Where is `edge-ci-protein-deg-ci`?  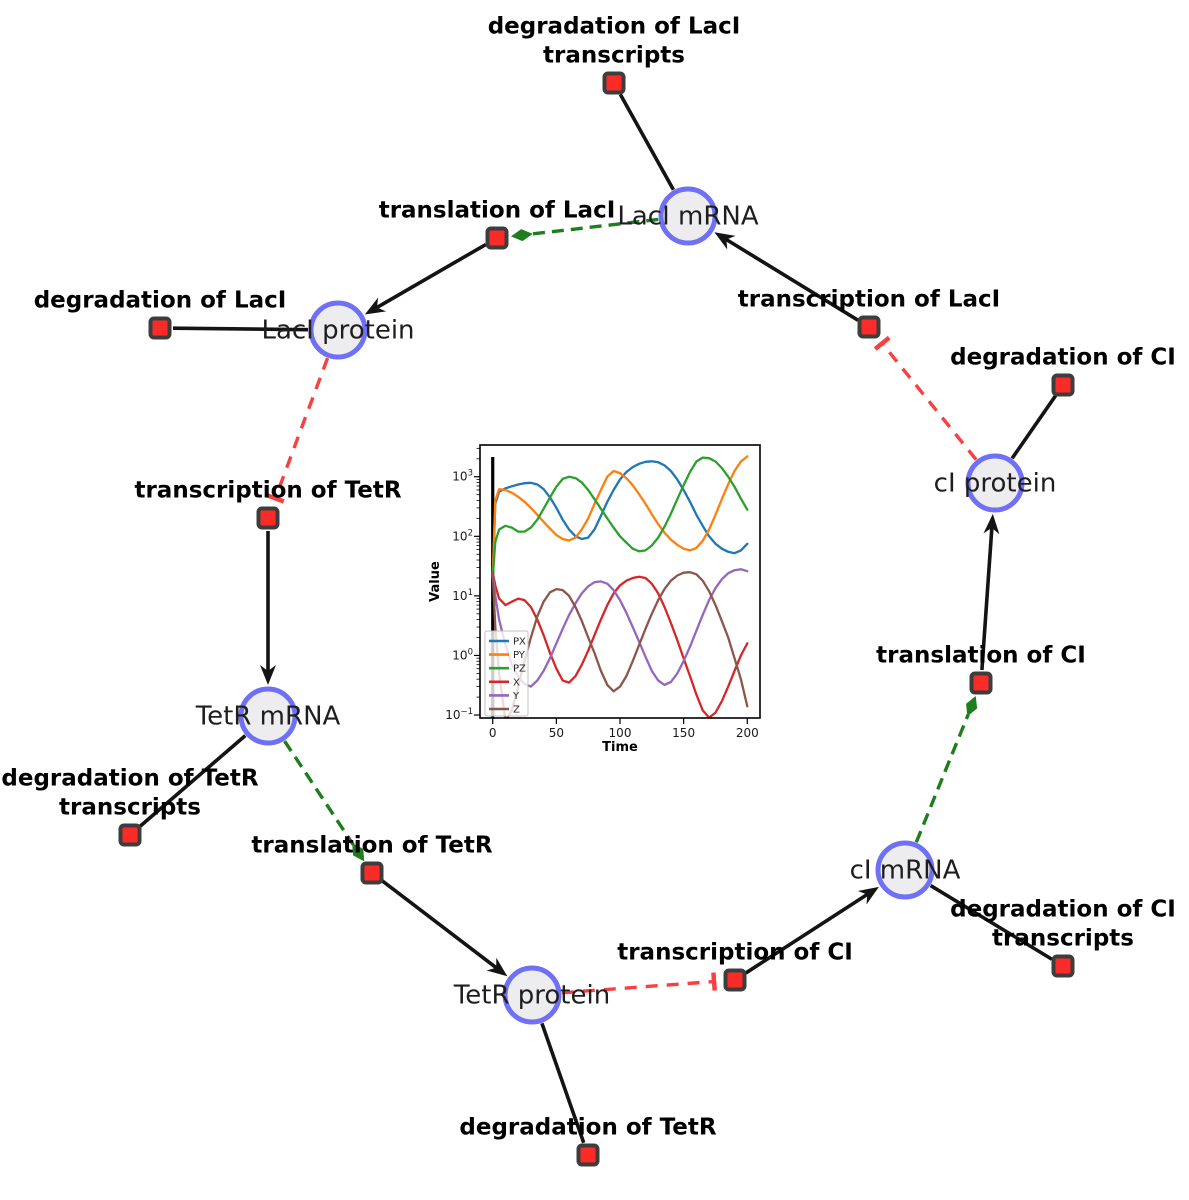 edge-ci-protein-deg-ci is located at coordinates (1034, 427).